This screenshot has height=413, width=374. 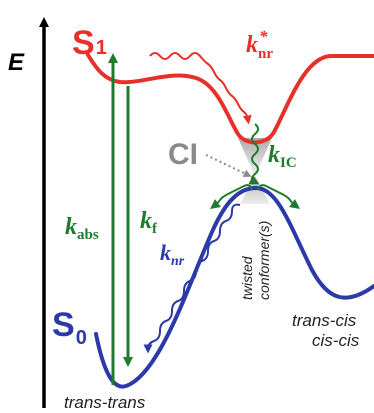 What do you see at coordinates (89, 43) in the screenshot?
I see `s1-label: S1` at bounding box center [89, 43].